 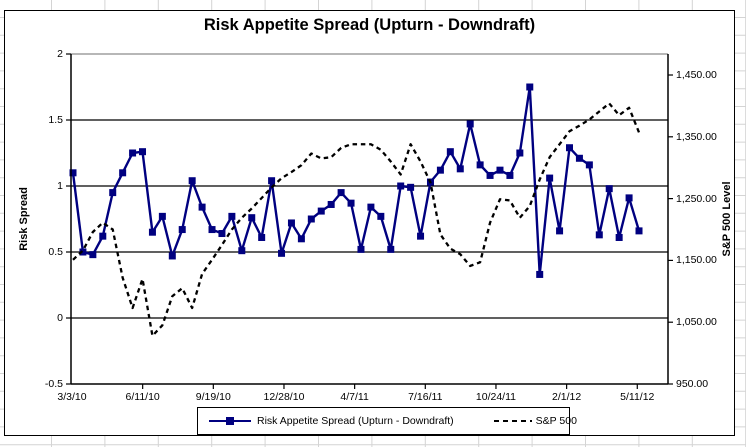 I want to click on risk-spread-legend-marker, so click(x=230, y=421).